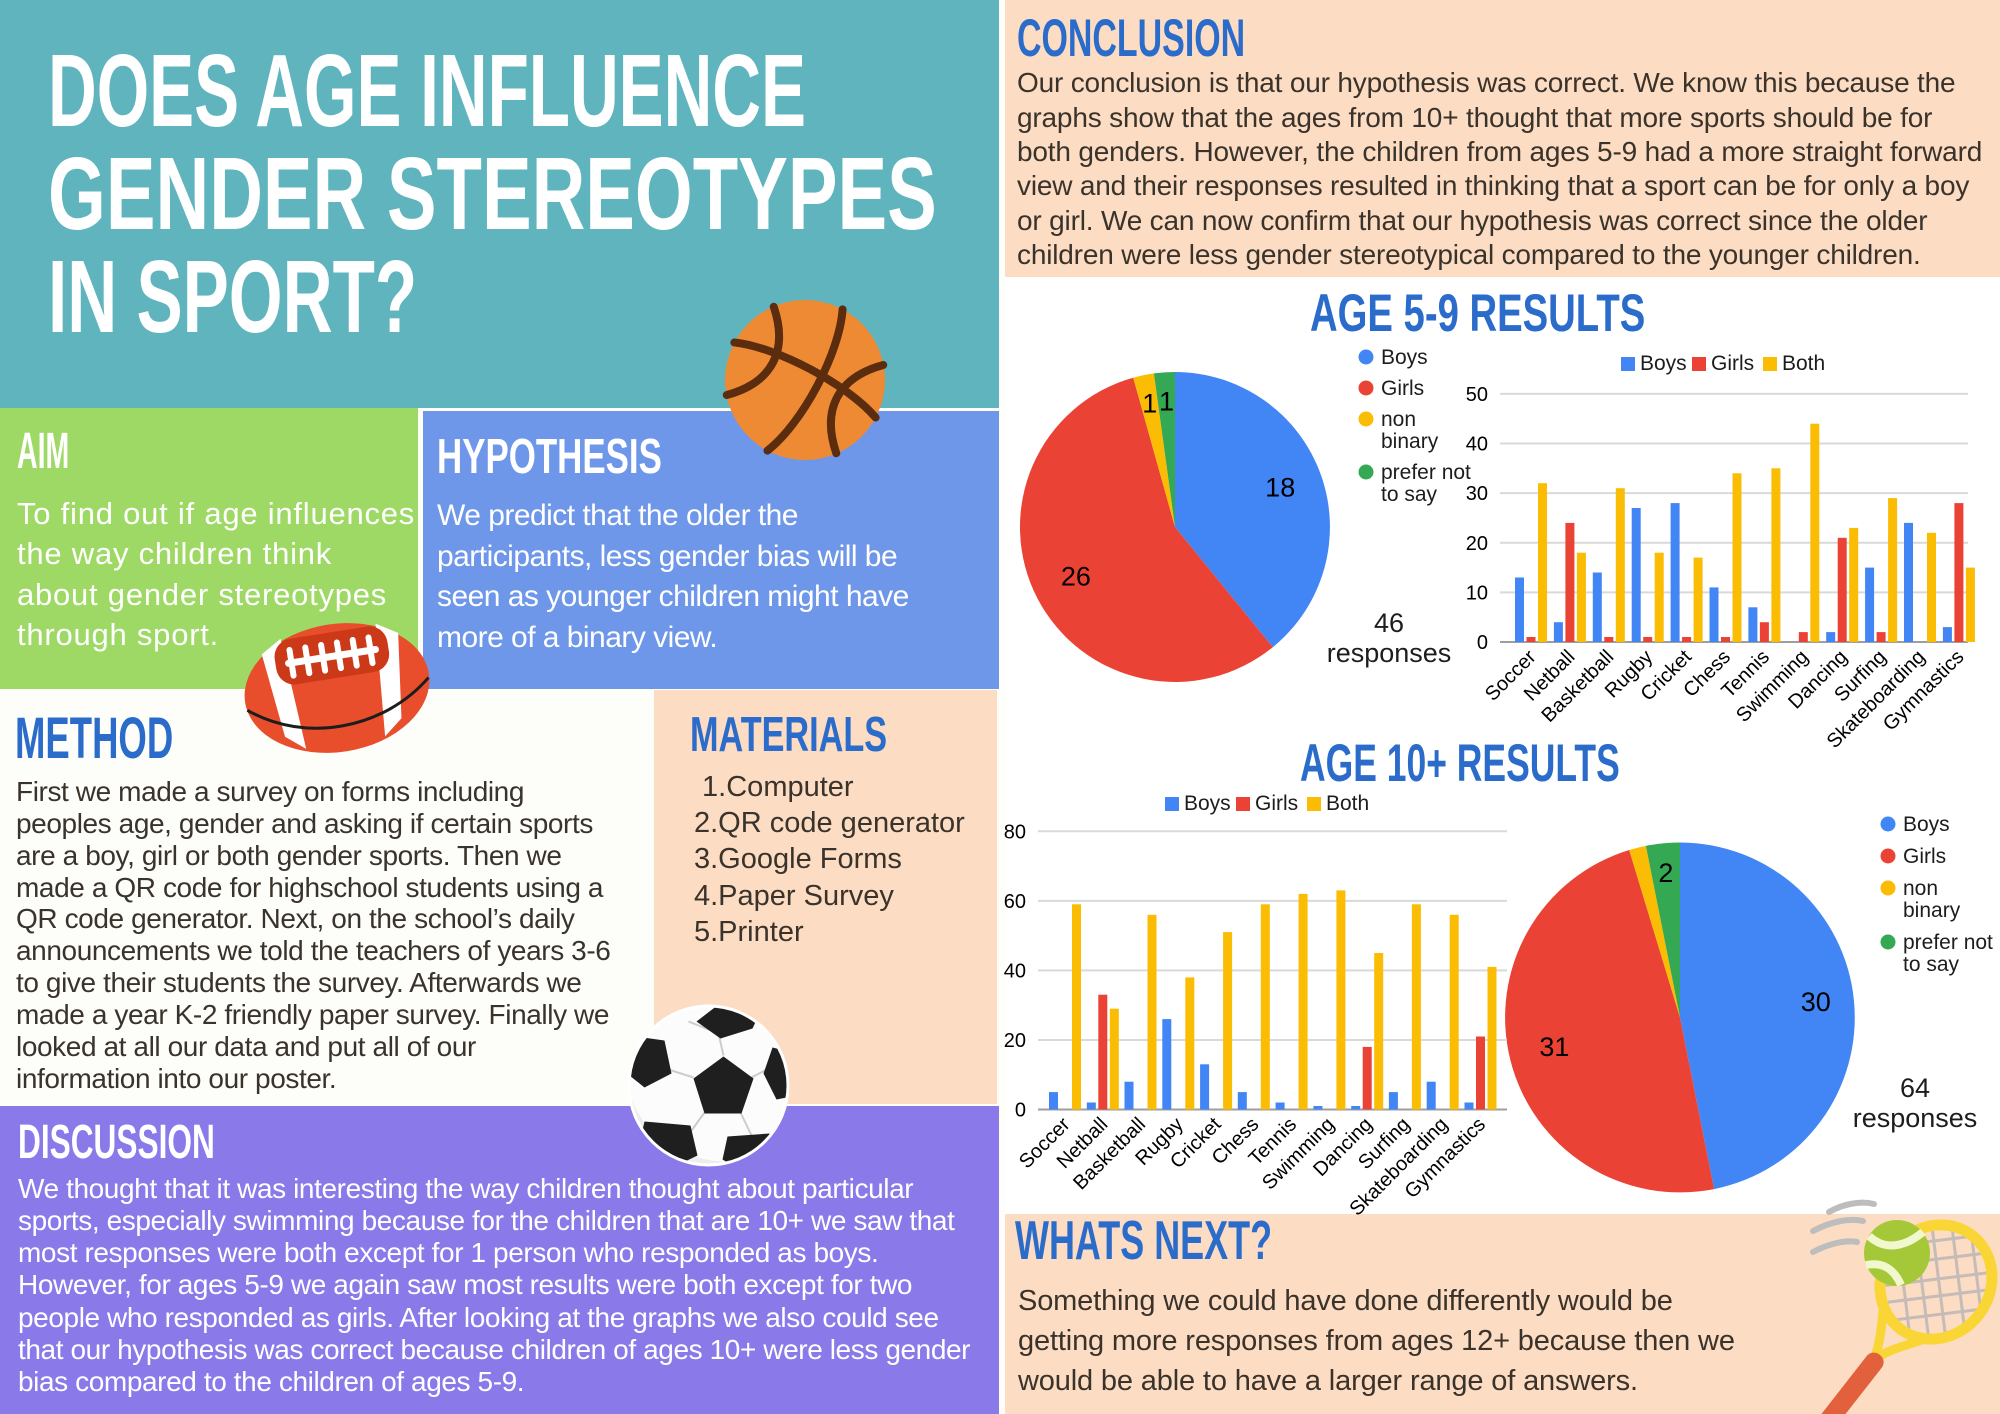 The height and width of the screenshot is (1414, 2000). Describe the element at coordinates (1280, 488) in the screenshot. I see `svg-text: 18` at that location.